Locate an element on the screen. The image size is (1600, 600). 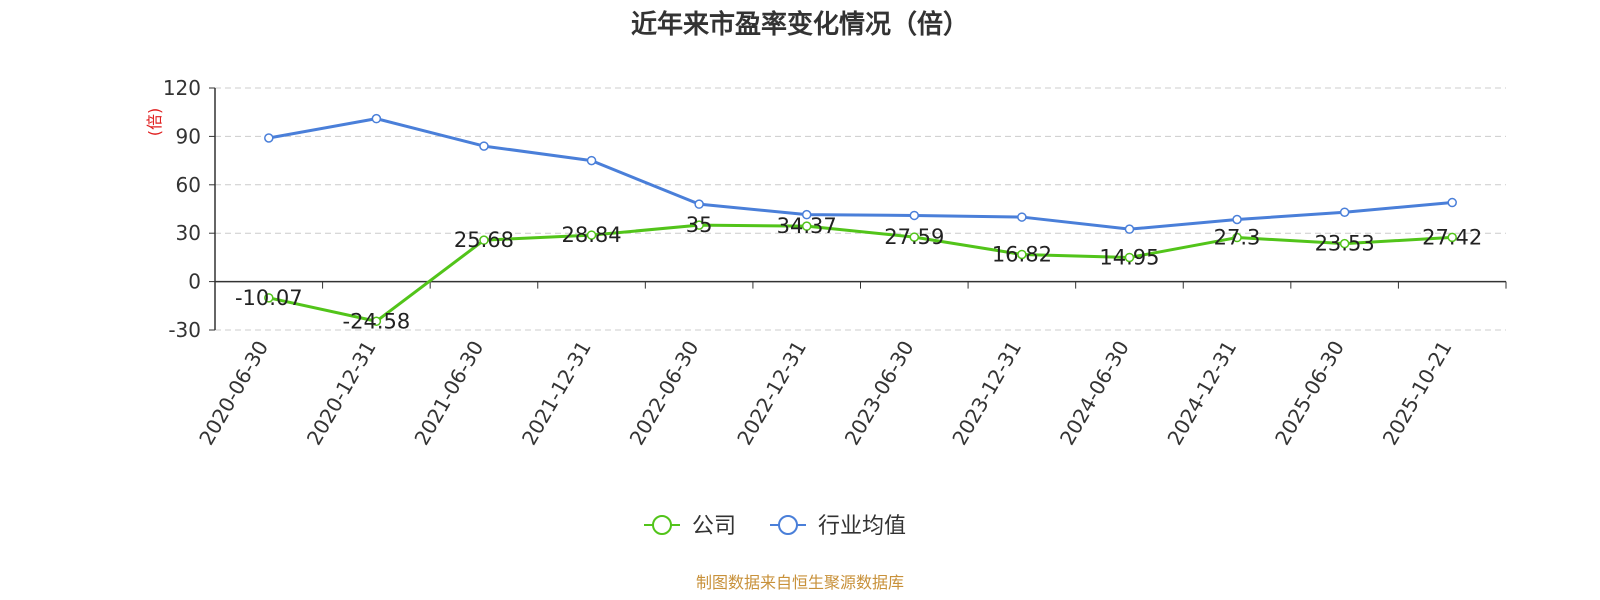
legend-label: 公司 is located at coordinates (714, 526).